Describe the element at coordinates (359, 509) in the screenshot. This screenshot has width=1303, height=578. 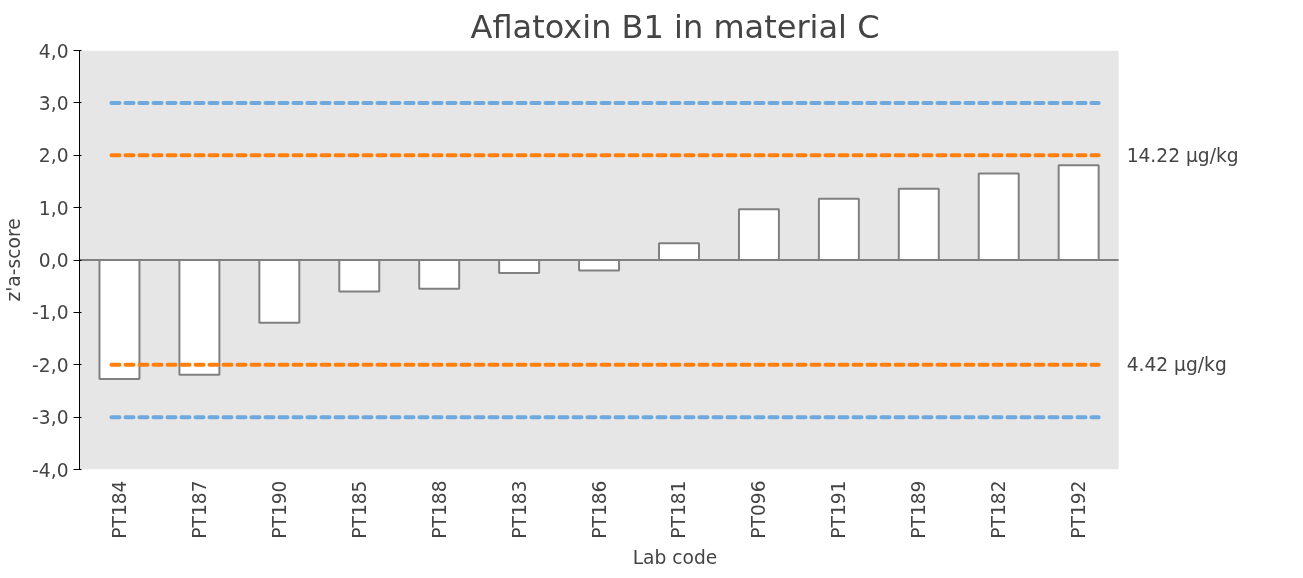
I see `x-tick-label: PT185` at that location.